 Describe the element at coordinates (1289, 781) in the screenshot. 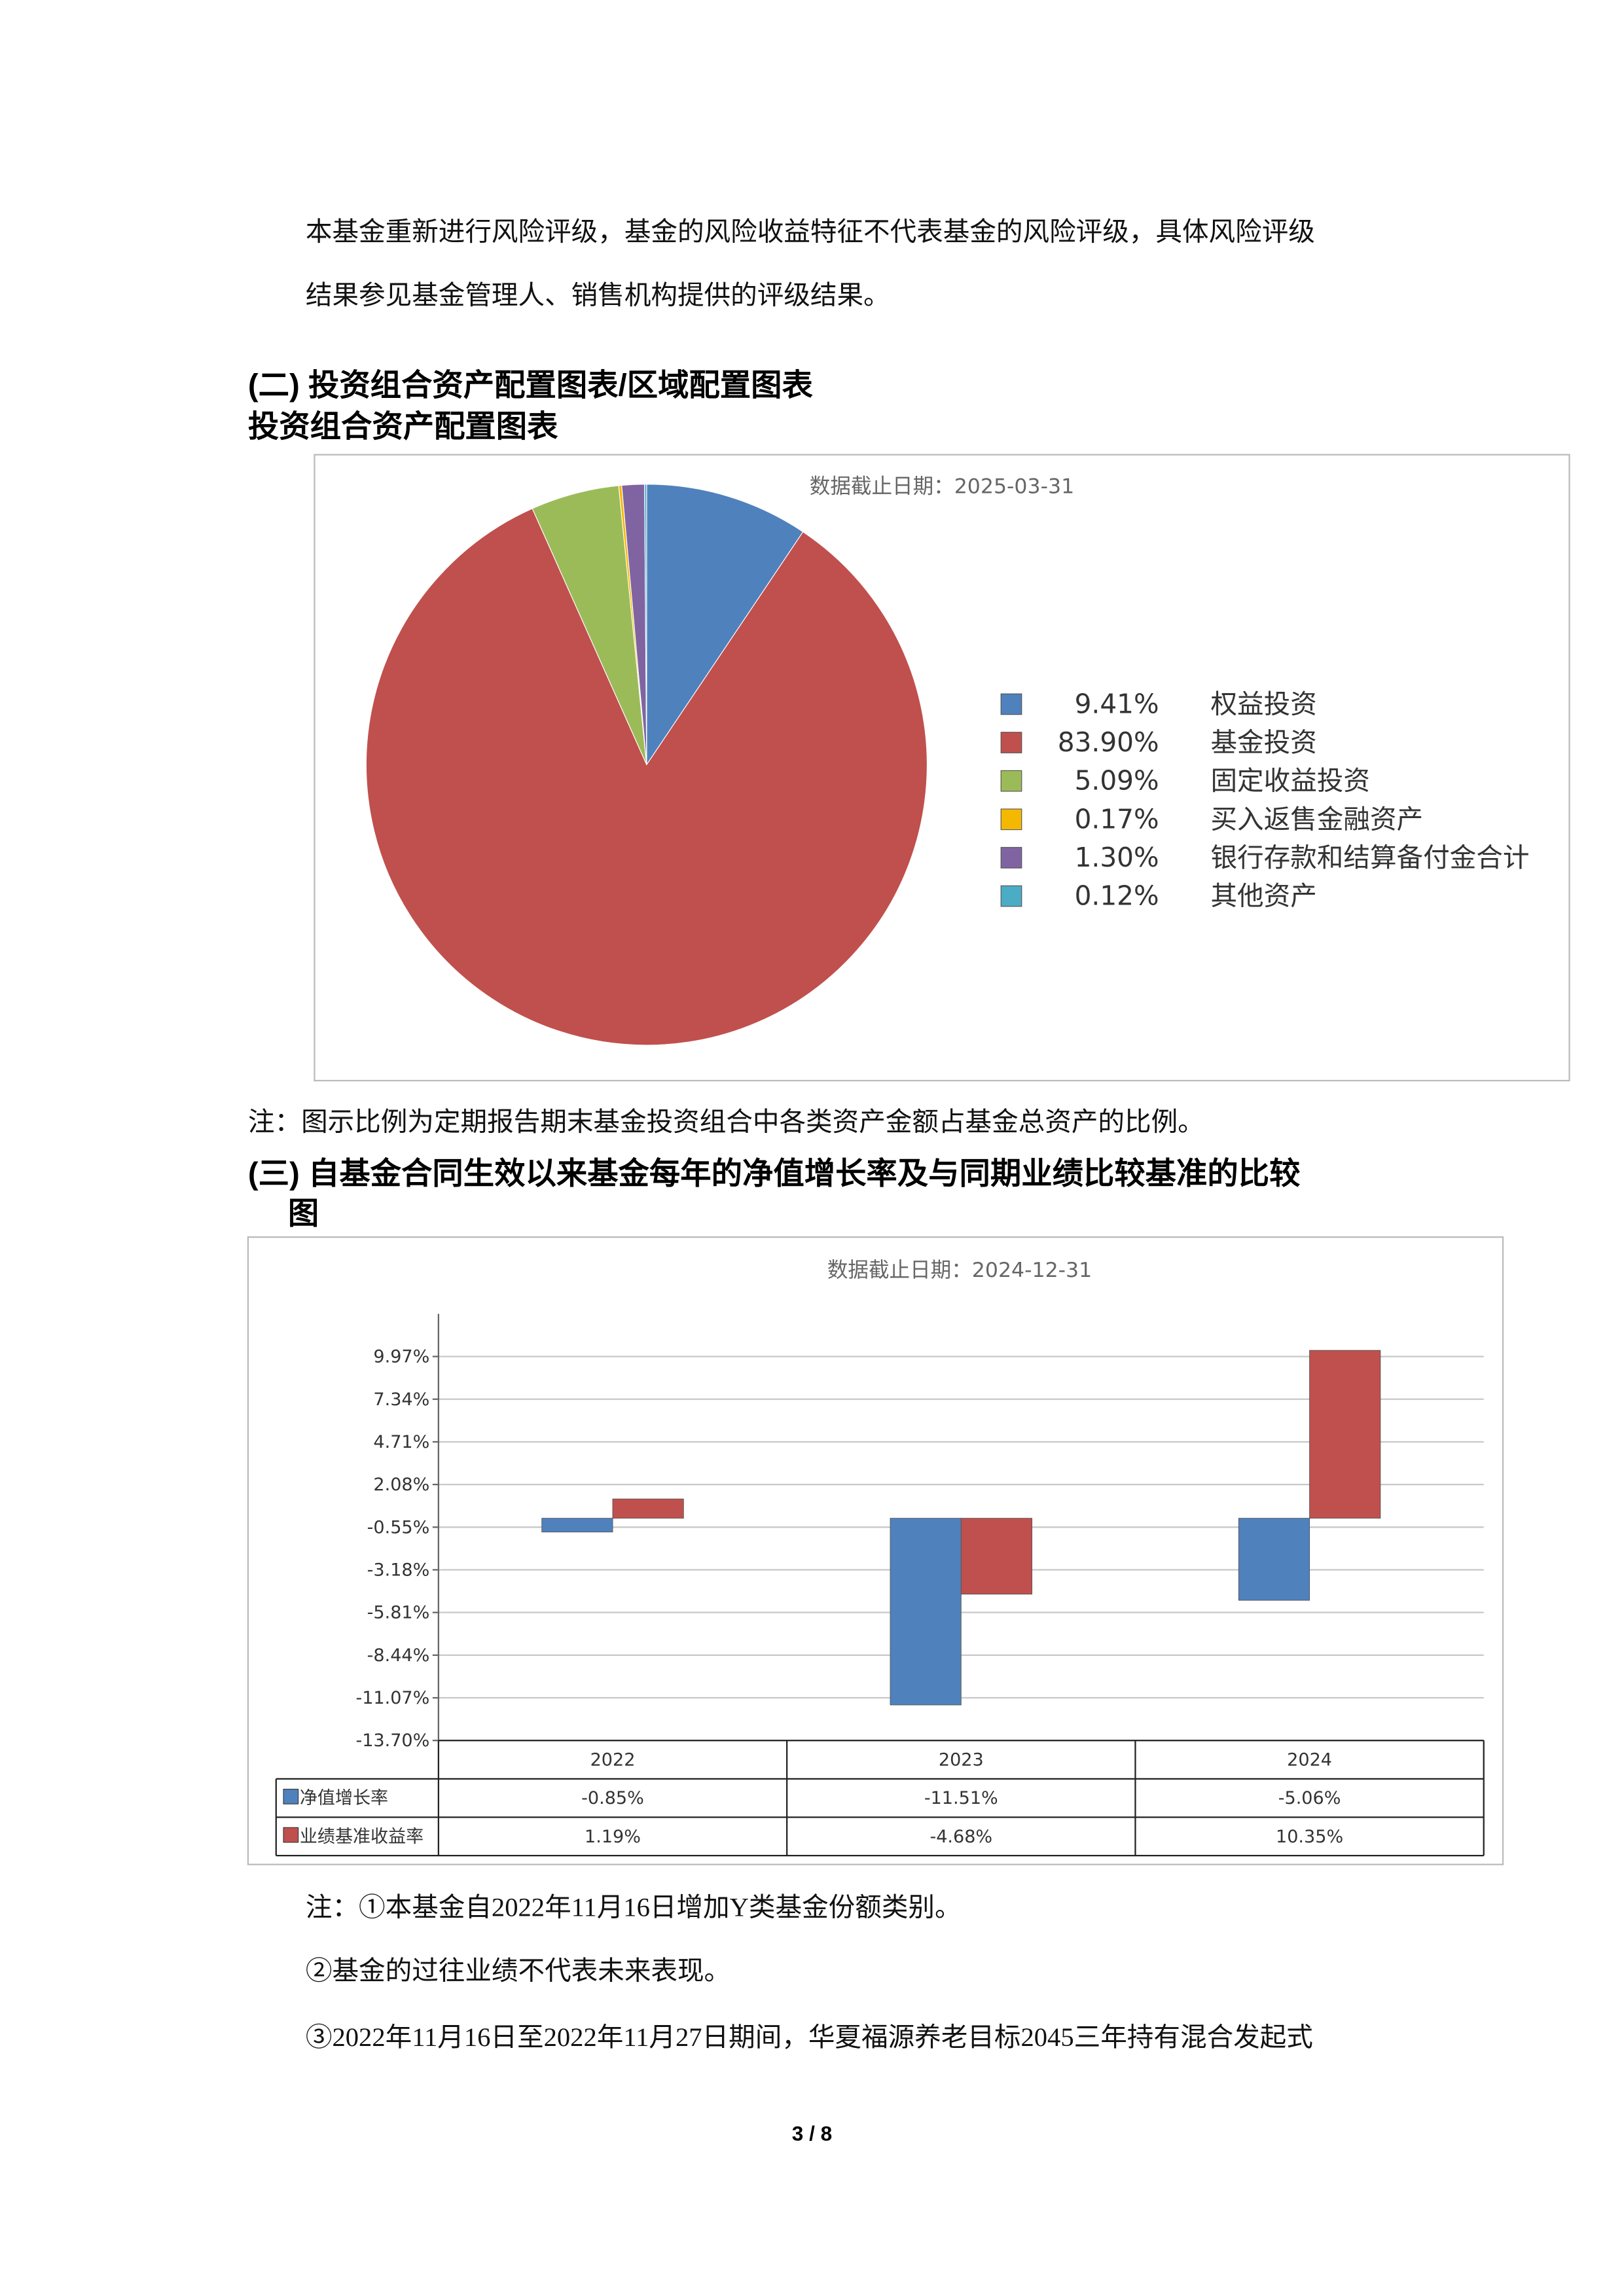

I see `legend-label: 固定收益投资` at that location.